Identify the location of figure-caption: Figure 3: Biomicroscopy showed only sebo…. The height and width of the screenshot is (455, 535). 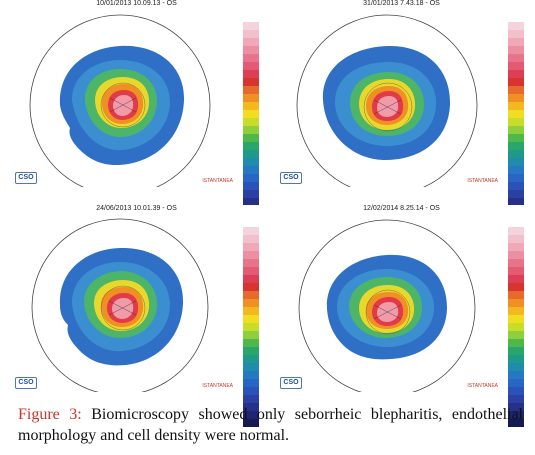
(270, 425).